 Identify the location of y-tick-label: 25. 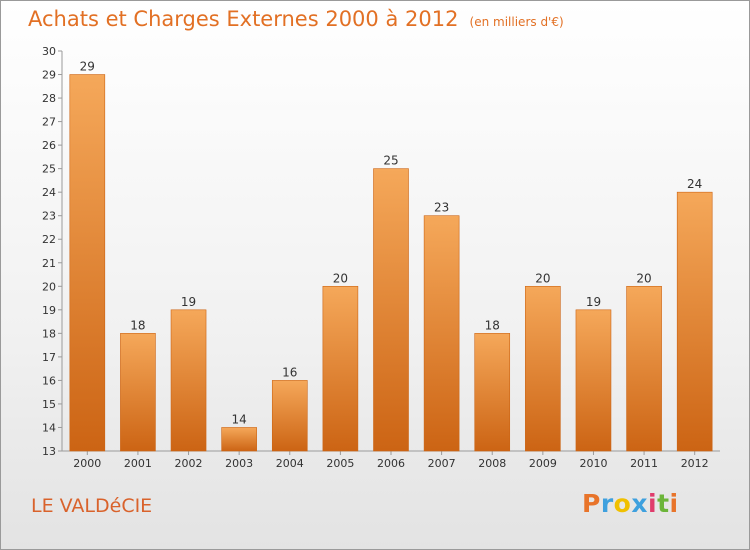
(49, 169).